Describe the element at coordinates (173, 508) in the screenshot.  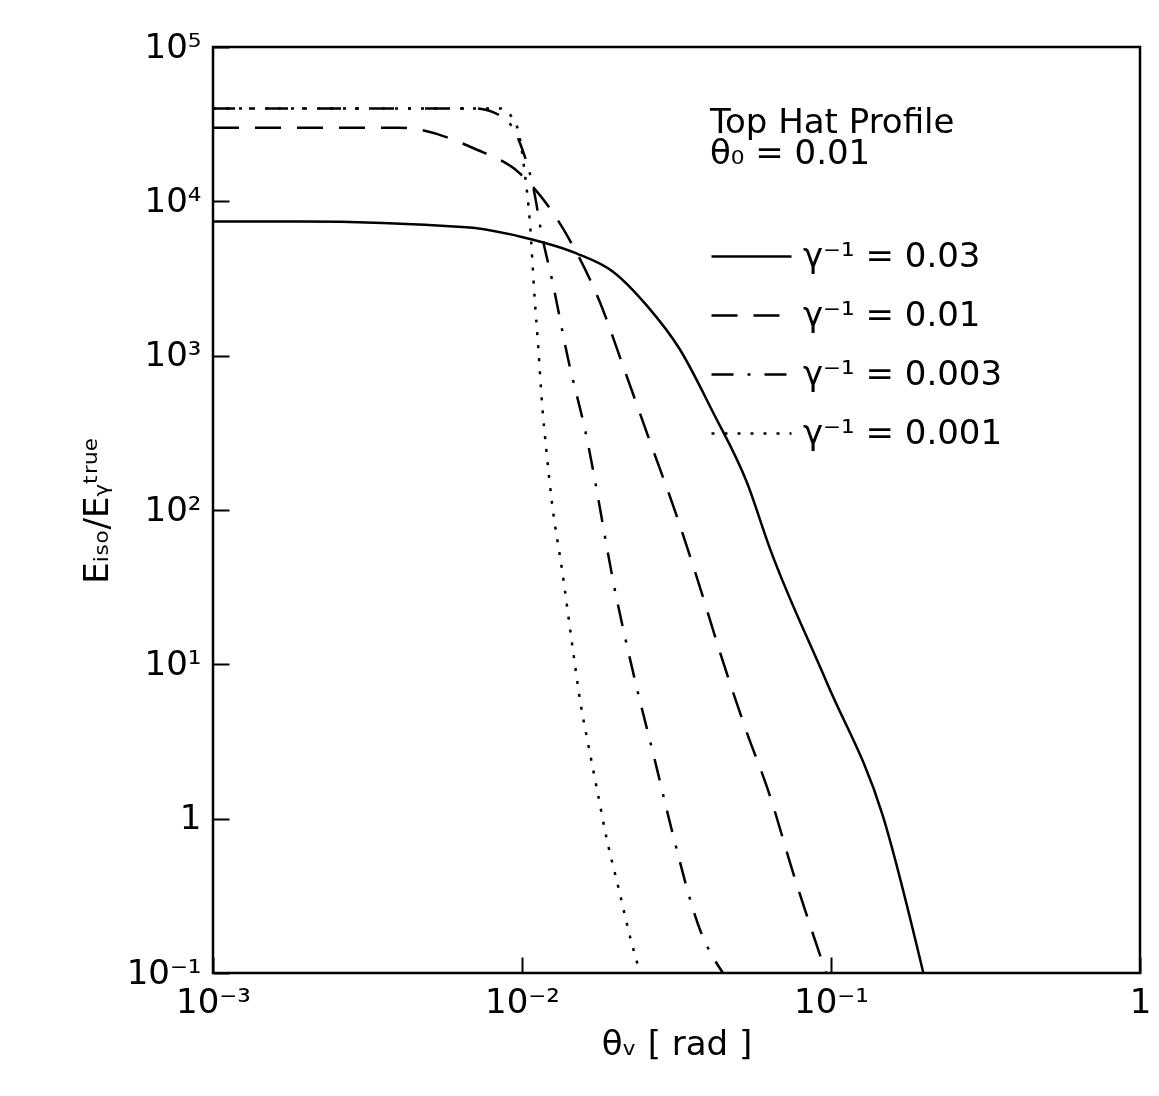
I see `y-tick-label: 10²` at that location.